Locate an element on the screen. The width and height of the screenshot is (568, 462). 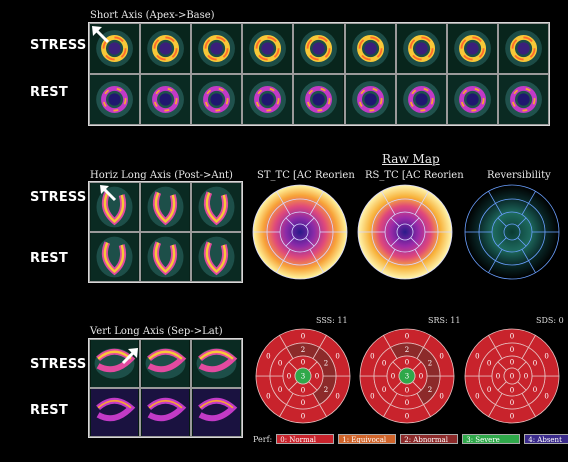
stress-polar-map is located at coordinates (300, 232).